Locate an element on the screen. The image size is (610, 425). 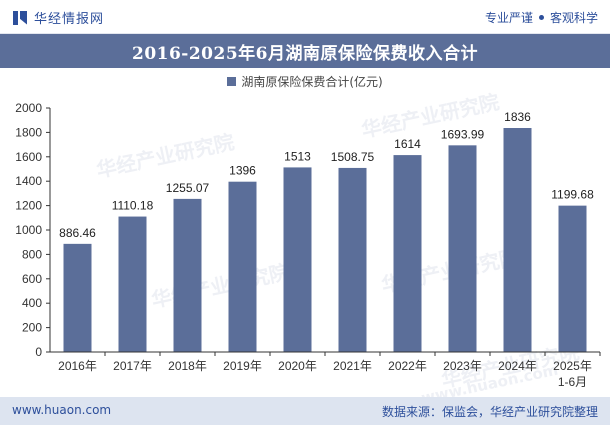
chart-legend: 湖南原保险保费合计(亿元) is located at coordinates (305, 81).